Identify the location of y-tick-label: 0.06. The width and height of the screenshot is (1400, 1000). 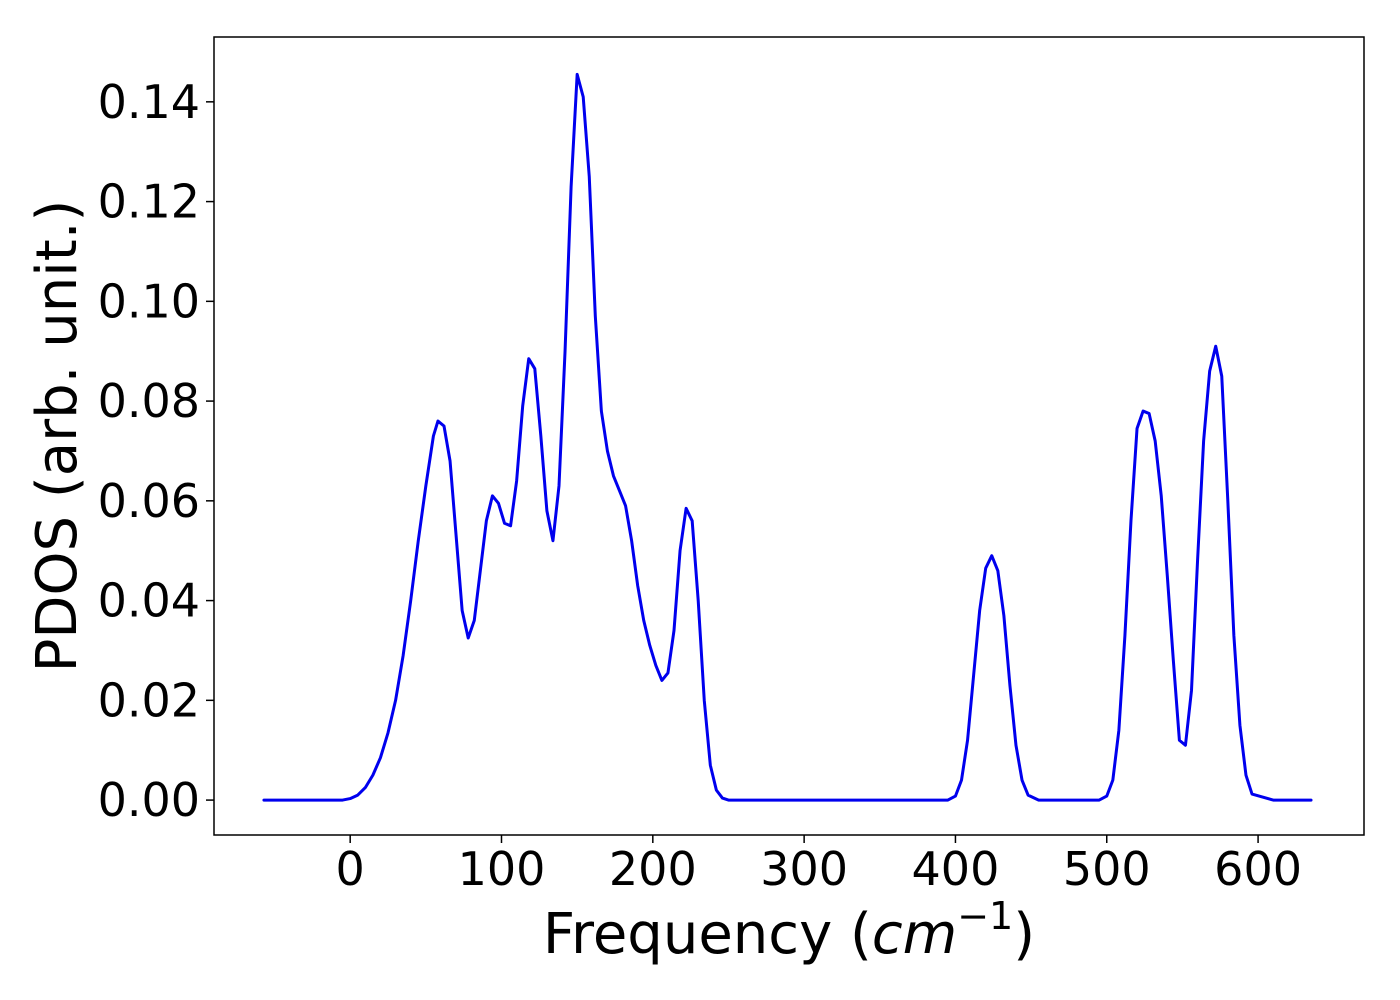
(149, 501).